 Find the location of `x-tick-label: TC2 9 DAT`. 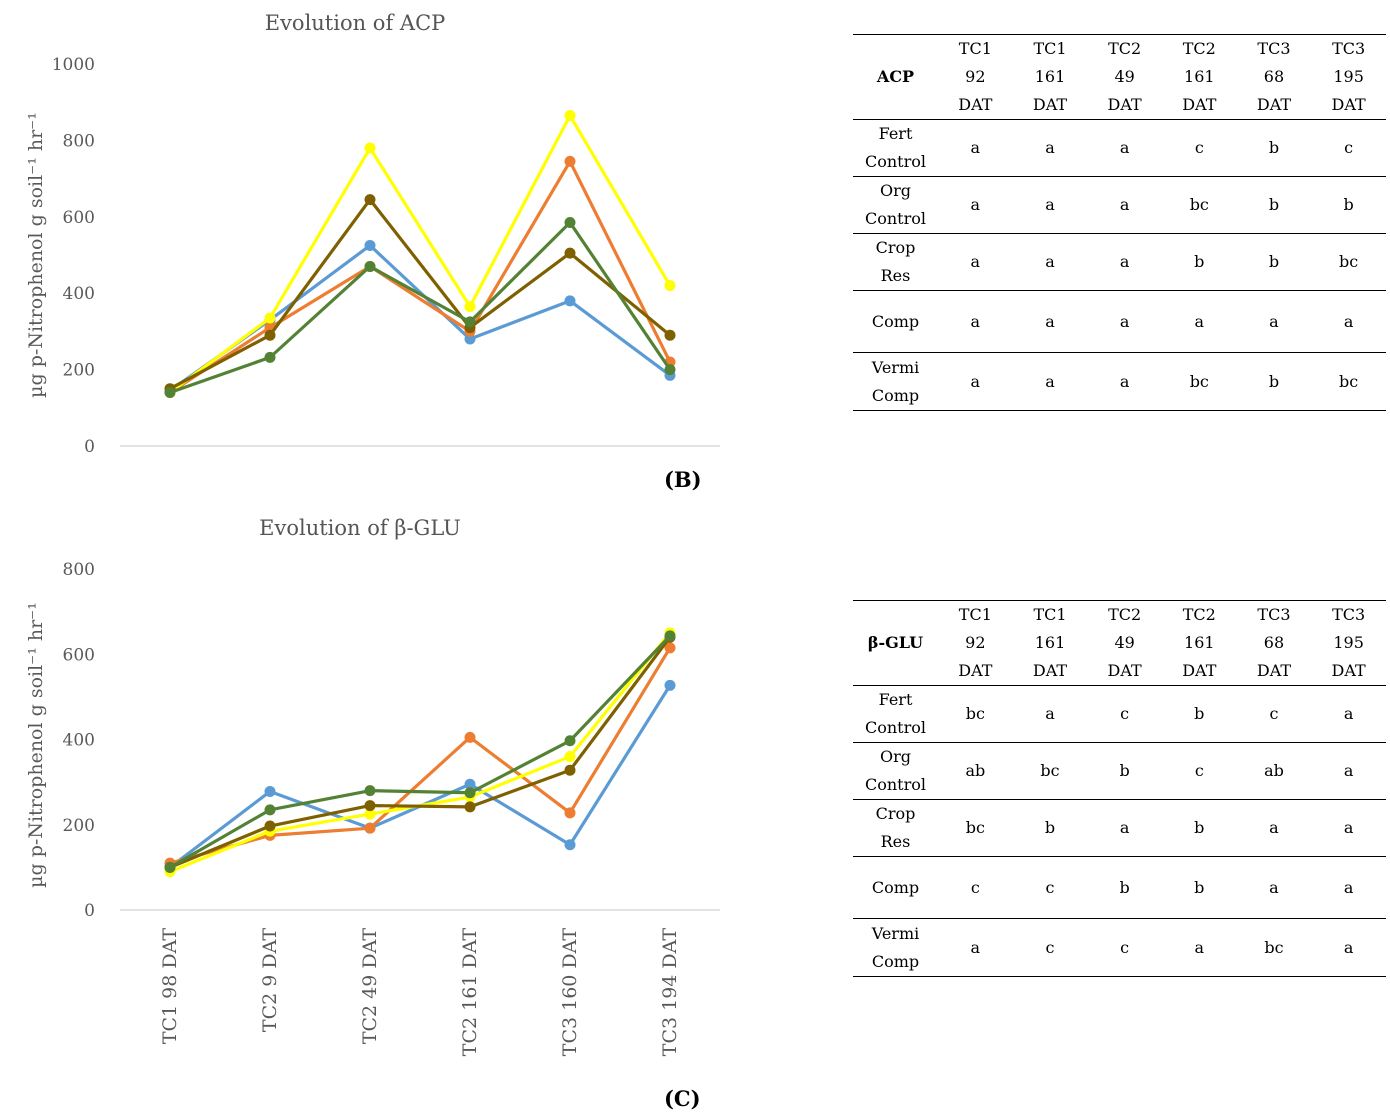

x-tick-label: TC2 9 DAT is located at coordinates (270, 980).